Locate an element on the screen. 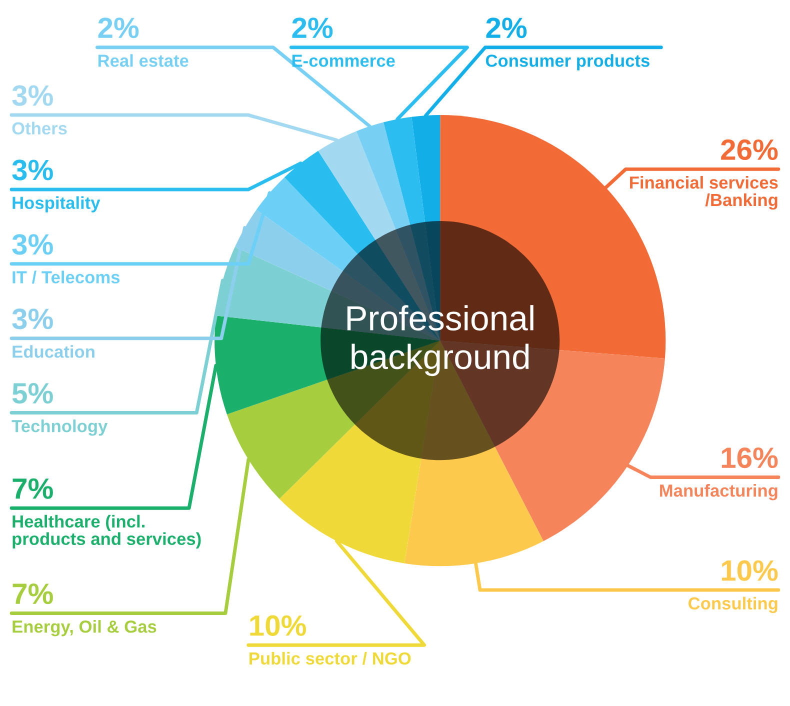  text: Professional background is located at coordinates (440, 340).